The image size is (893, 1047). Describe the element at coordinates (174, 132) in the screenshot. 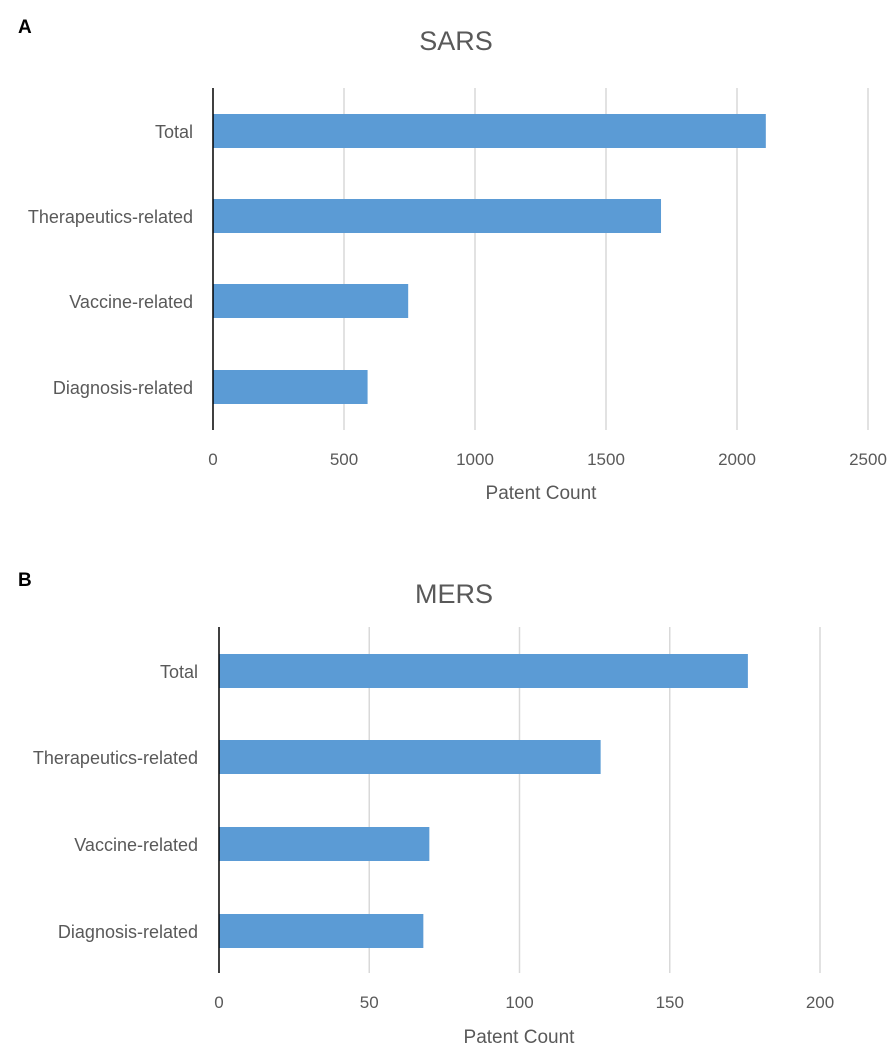

I see `sars-category-label: Total` at that location.